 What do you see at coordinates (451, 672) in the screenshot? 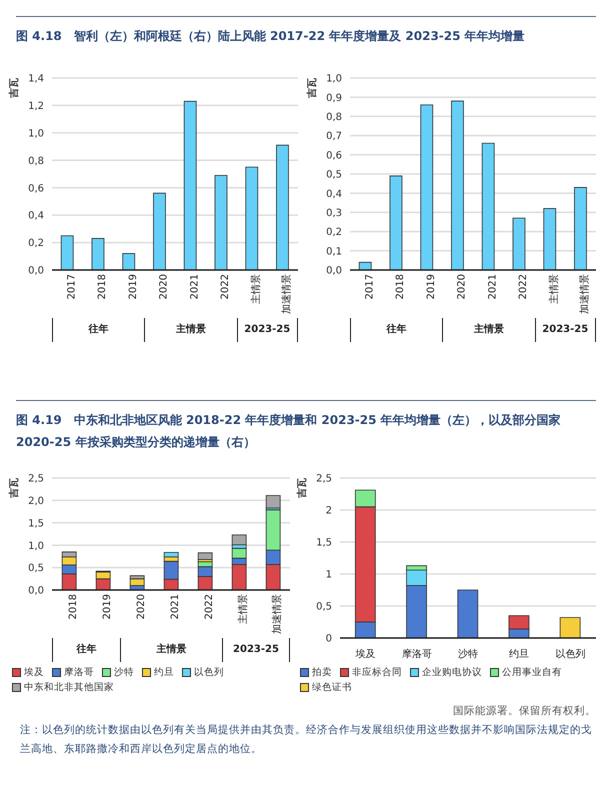
I see `legend-label: 企业购电协议` at bounding box center [451, 672].